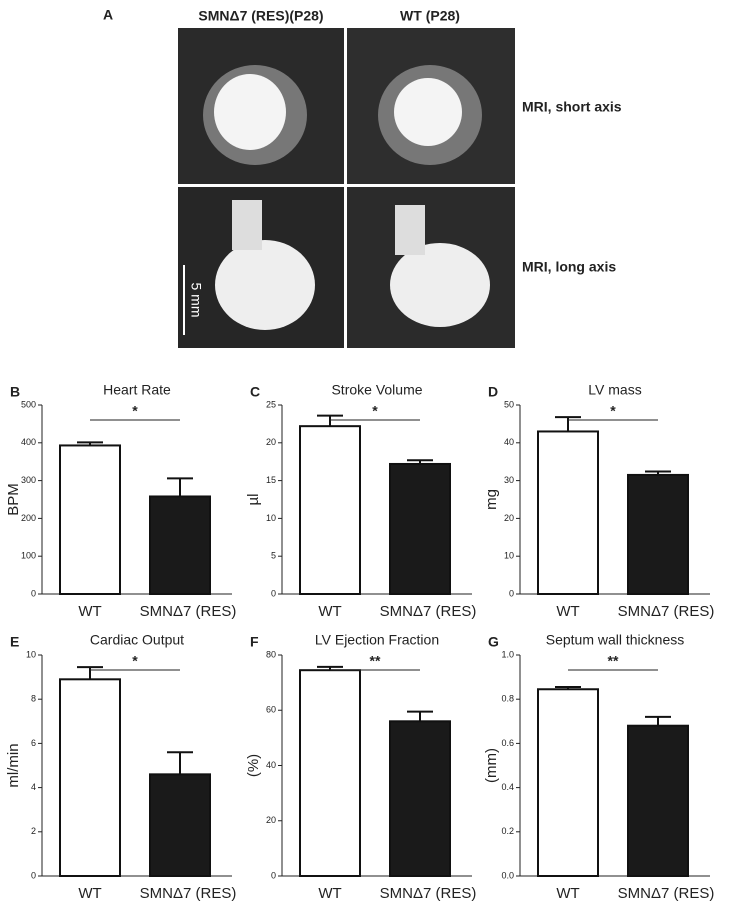 The height and width of the screenshot is (905, 729). What do you see at coordinates (13, 765) in the screenshot?
I see `y-axis-label: ml/min` at bounding box center [13, 765].